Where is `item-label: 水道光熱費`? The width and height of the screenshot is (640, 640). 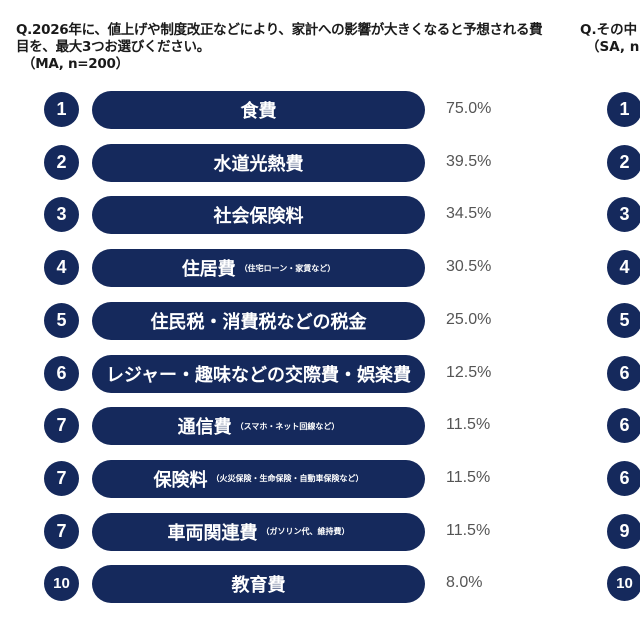 item-label: 水道光熱費 is located at coordinates (258, 164).